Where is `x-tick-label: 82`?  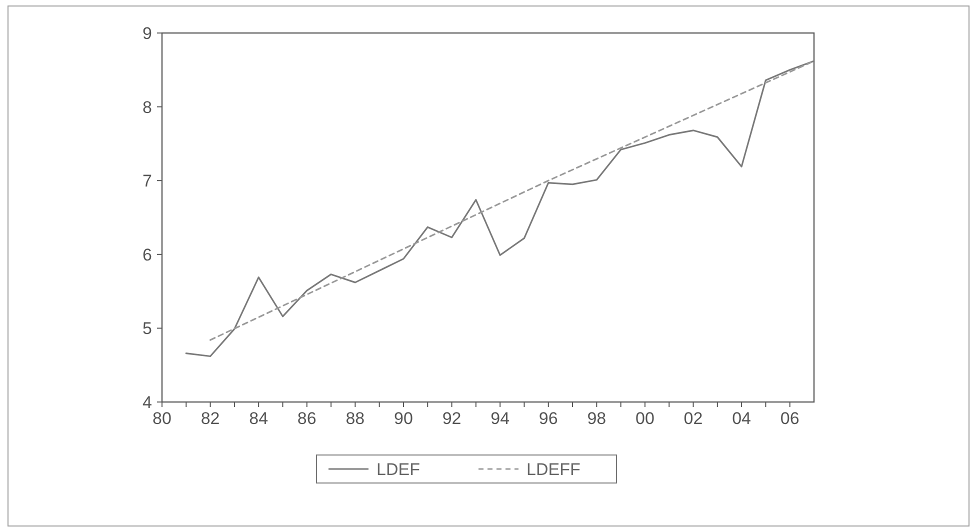
x-tick-label: 82 is located at coordinates (210, 418).